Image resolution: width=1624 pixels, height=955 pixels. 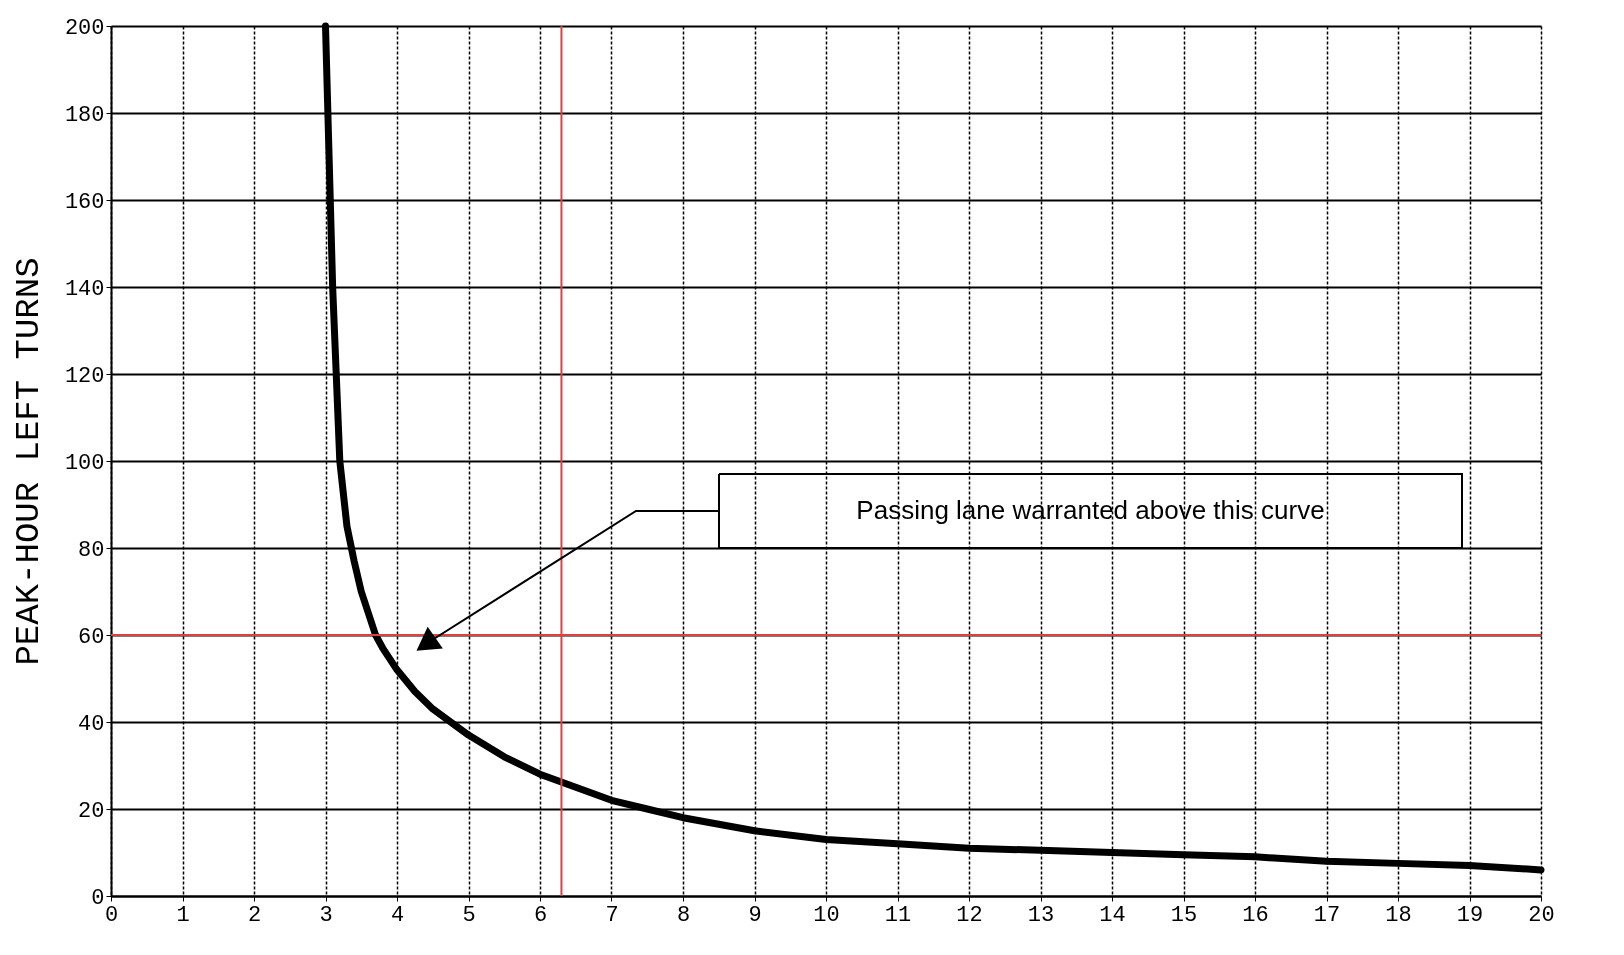 What do you see at coordinates (1184, 915) in the screenshot?
I see `x-tick-label: 15` at bounding box center [1184, 915].